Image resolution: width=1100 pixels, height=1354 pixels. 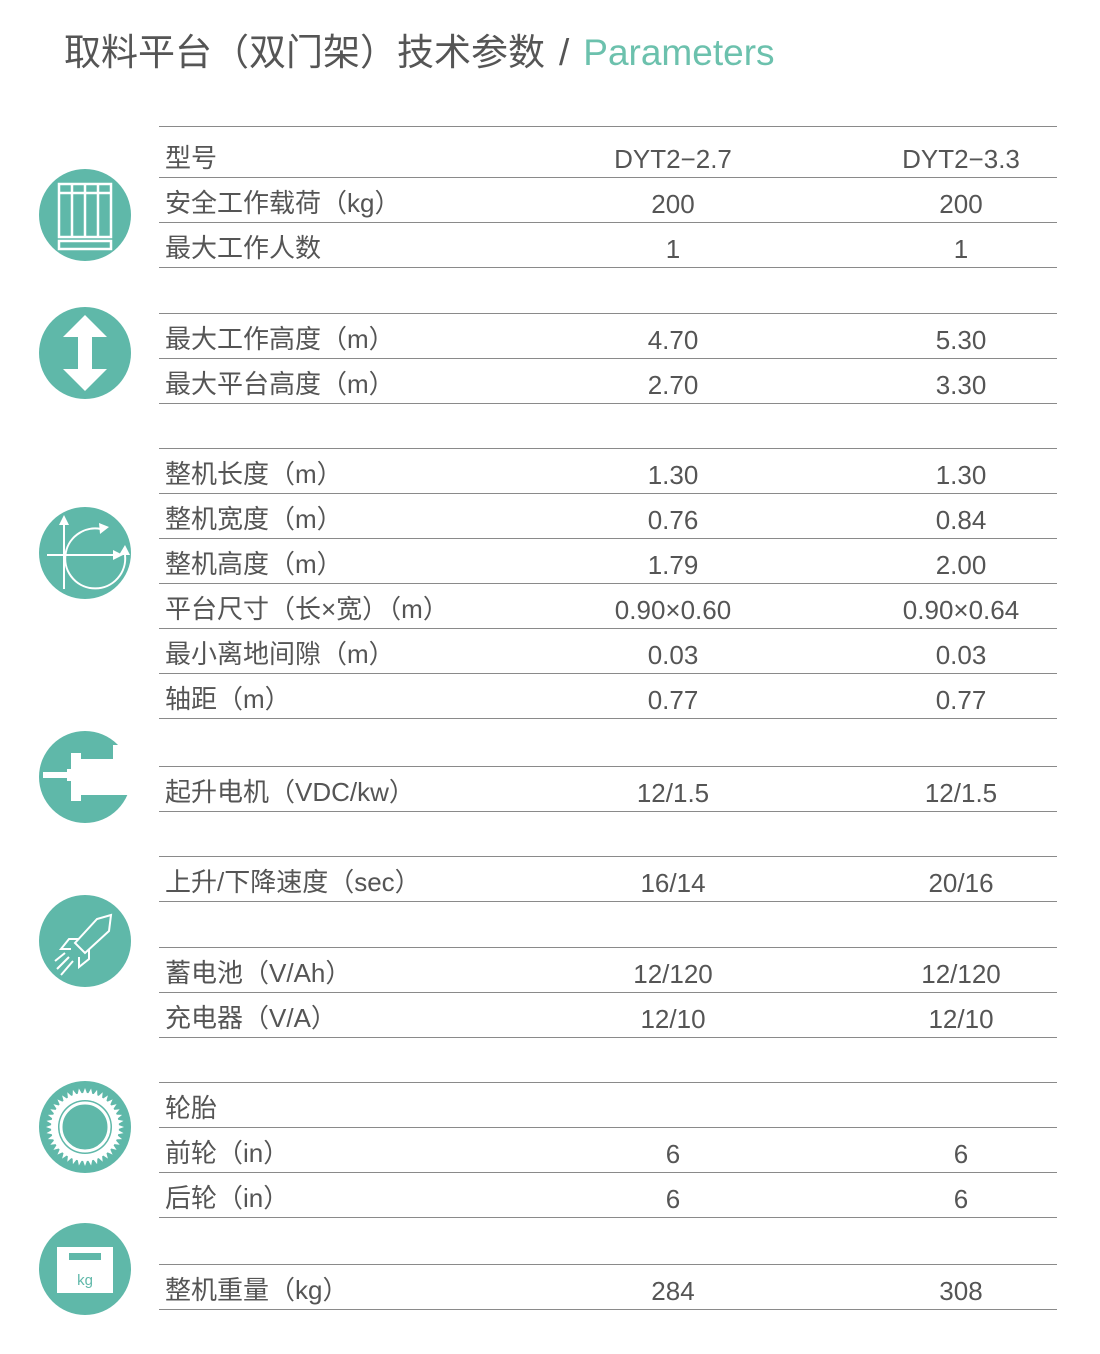 What do you see at coordinates (85, 1269) in the screenshot?
I see `weight-icon: kg` at bounding box center [85, 1269].